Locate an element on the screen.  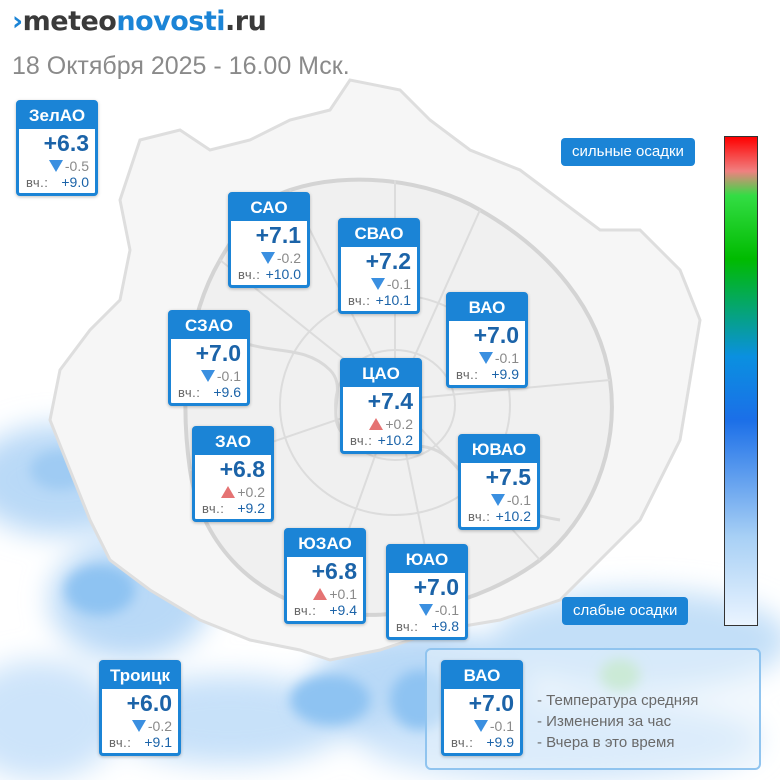
district-name: ЮВАО is located at coordinates (499, 450).